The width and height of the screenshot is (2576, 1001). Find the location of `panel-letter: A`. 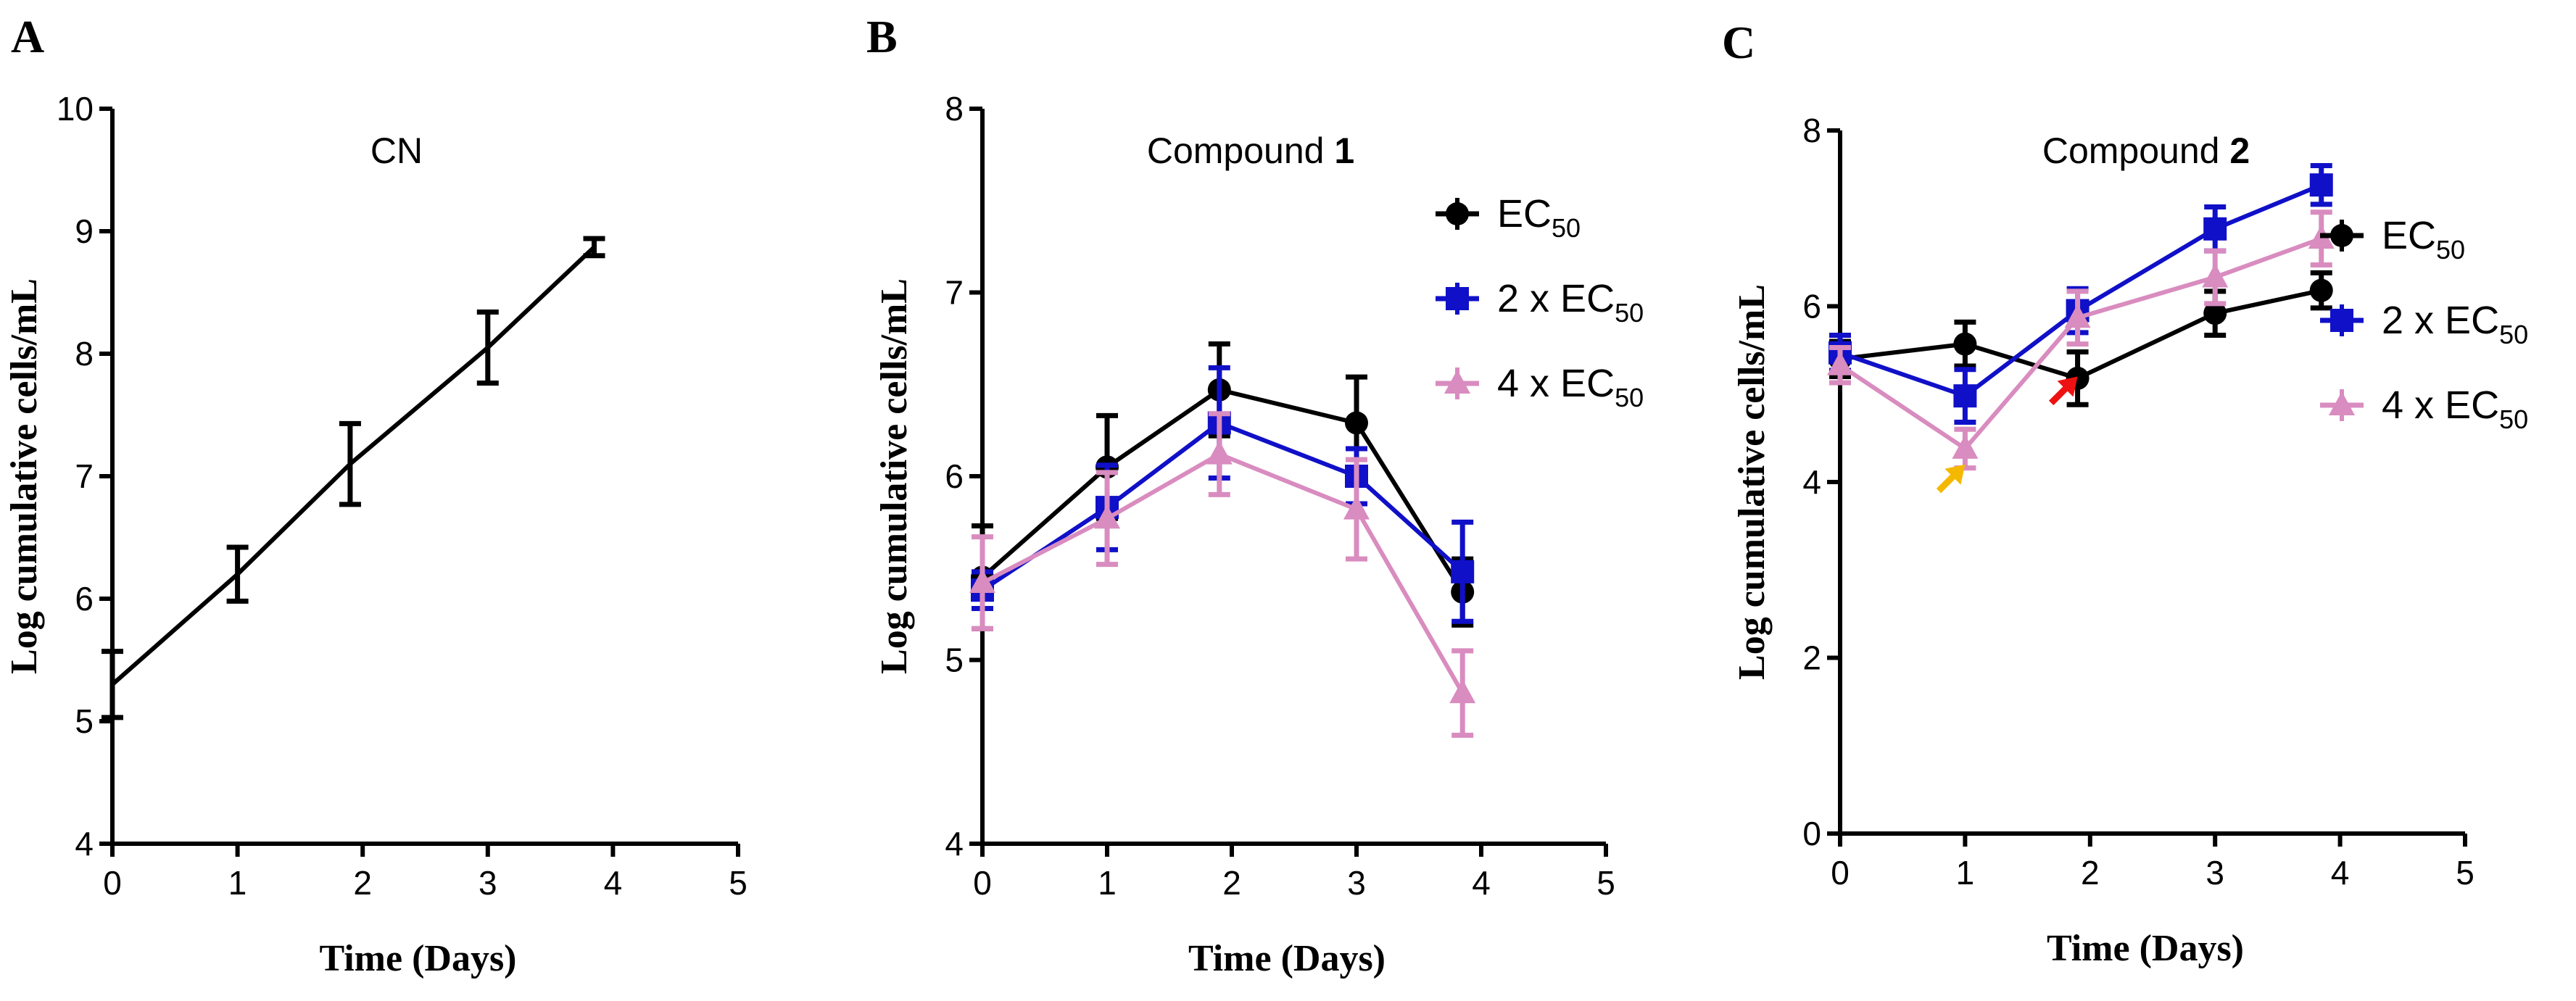

panel-letter: A is located at coordinates (27, 36).